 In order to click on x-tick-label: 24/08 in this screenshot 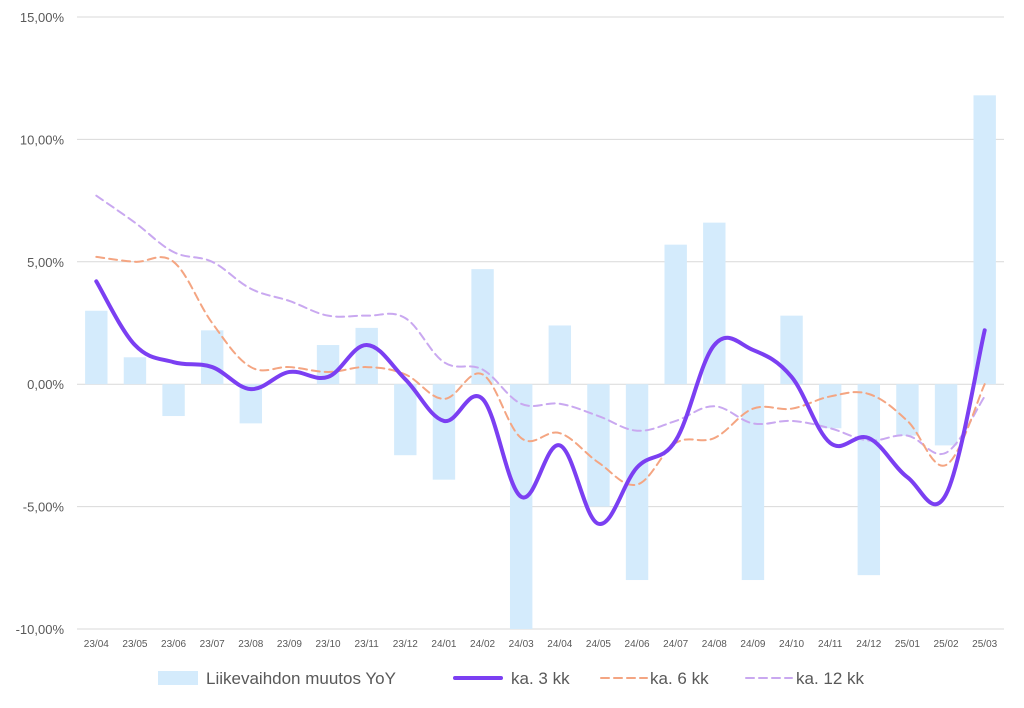, I will do `click(714, 644)`.